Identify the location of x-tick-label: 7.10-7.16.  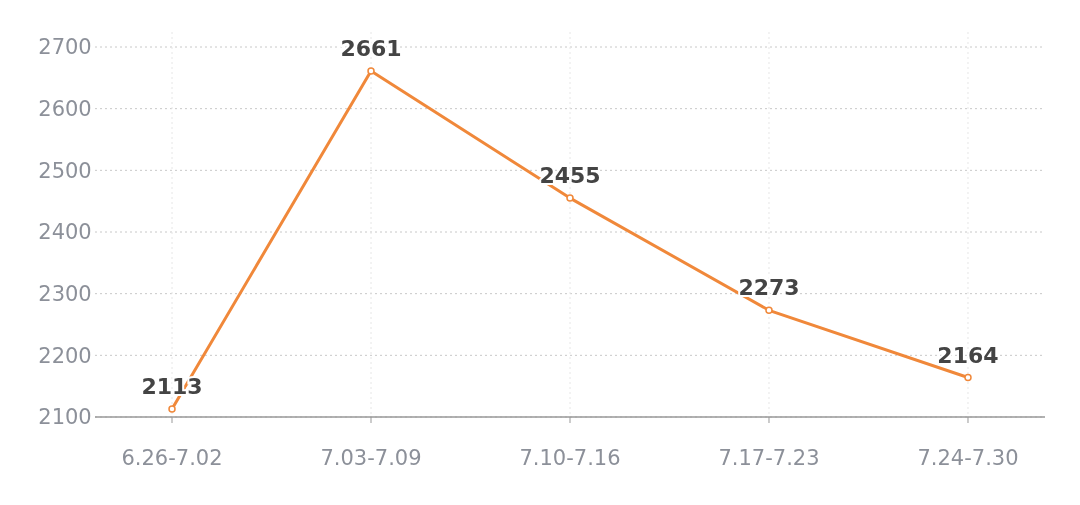
(570, 458).